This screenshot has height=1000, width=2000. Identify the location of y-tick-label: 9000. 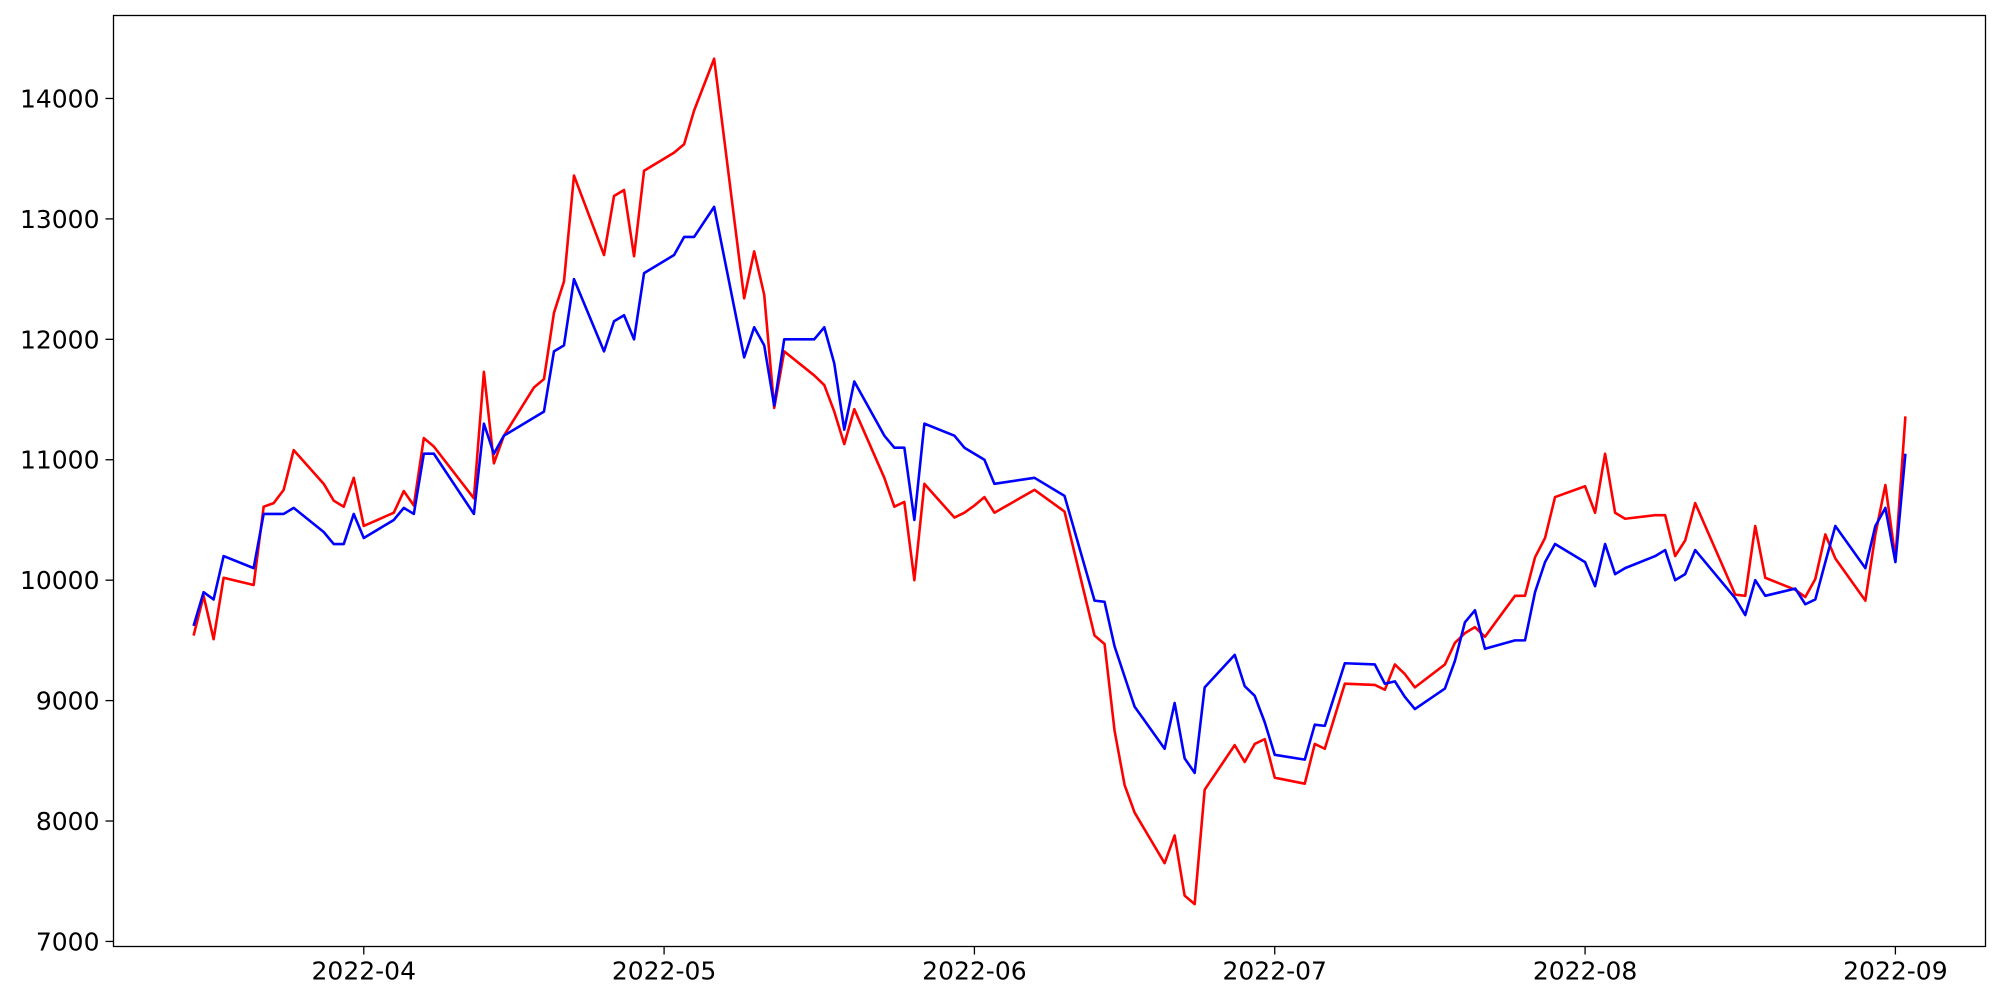
(68, 701).